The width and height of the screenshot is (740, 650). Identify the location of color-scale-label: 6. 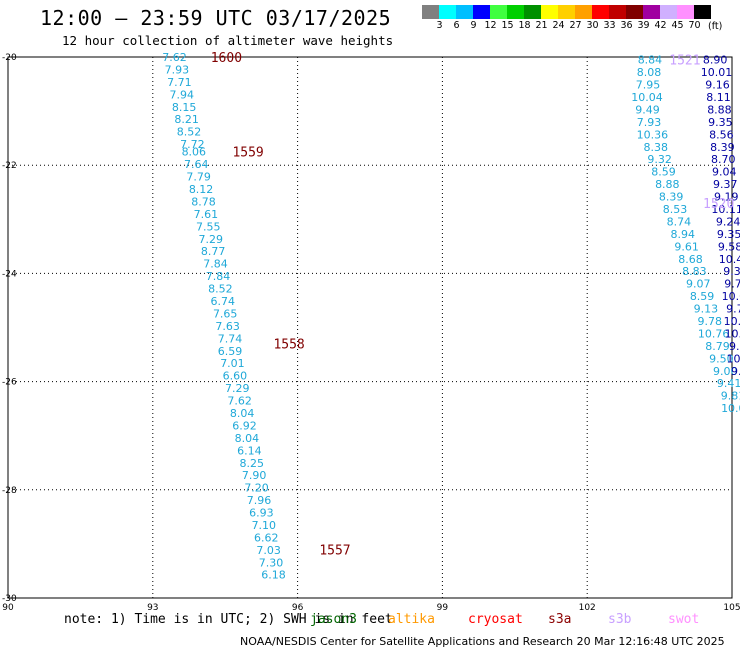
(456, 25).